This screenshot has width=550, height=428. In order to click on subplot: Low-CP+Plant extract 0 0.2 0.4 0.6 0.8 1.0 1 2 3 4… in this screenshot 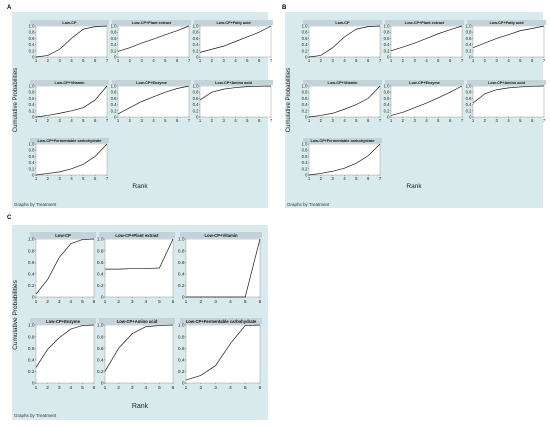, I will do `click(136, 268)`.